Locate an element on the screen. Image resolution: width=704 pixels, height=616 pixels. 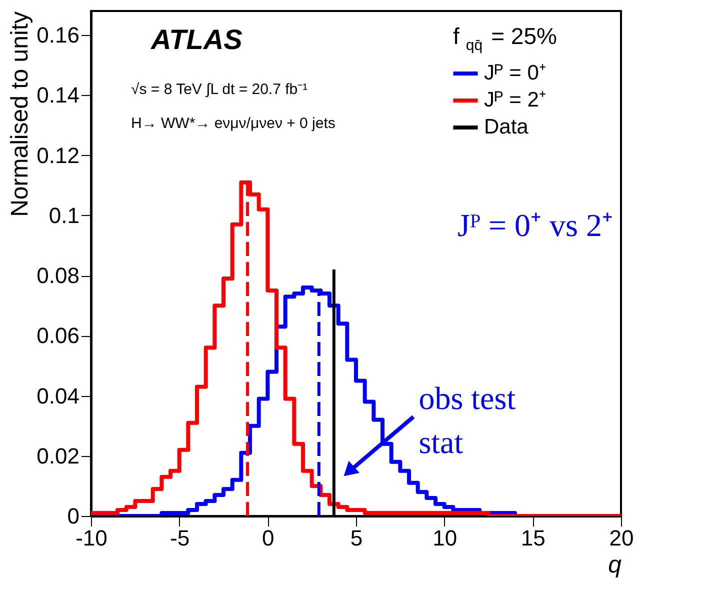
x-tick-label: -5 is located at coordinates (180, 538).